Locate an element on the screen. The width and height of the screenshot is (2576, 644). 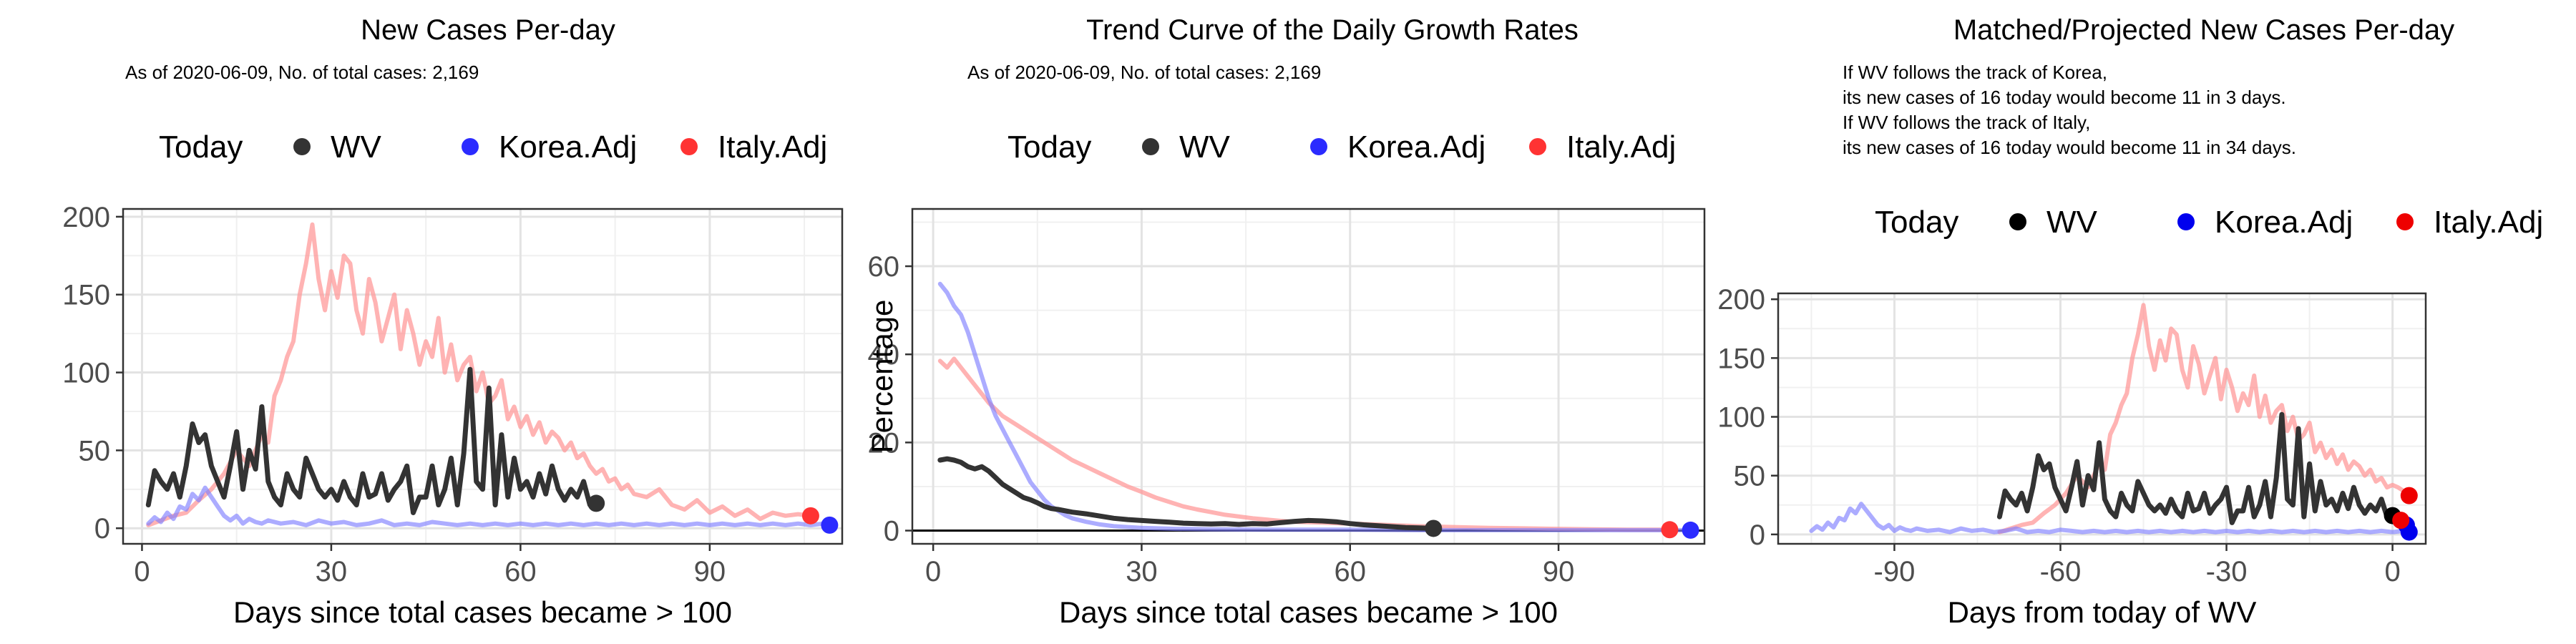
y-tick-label: 60 is located at coordinates (884, 267).